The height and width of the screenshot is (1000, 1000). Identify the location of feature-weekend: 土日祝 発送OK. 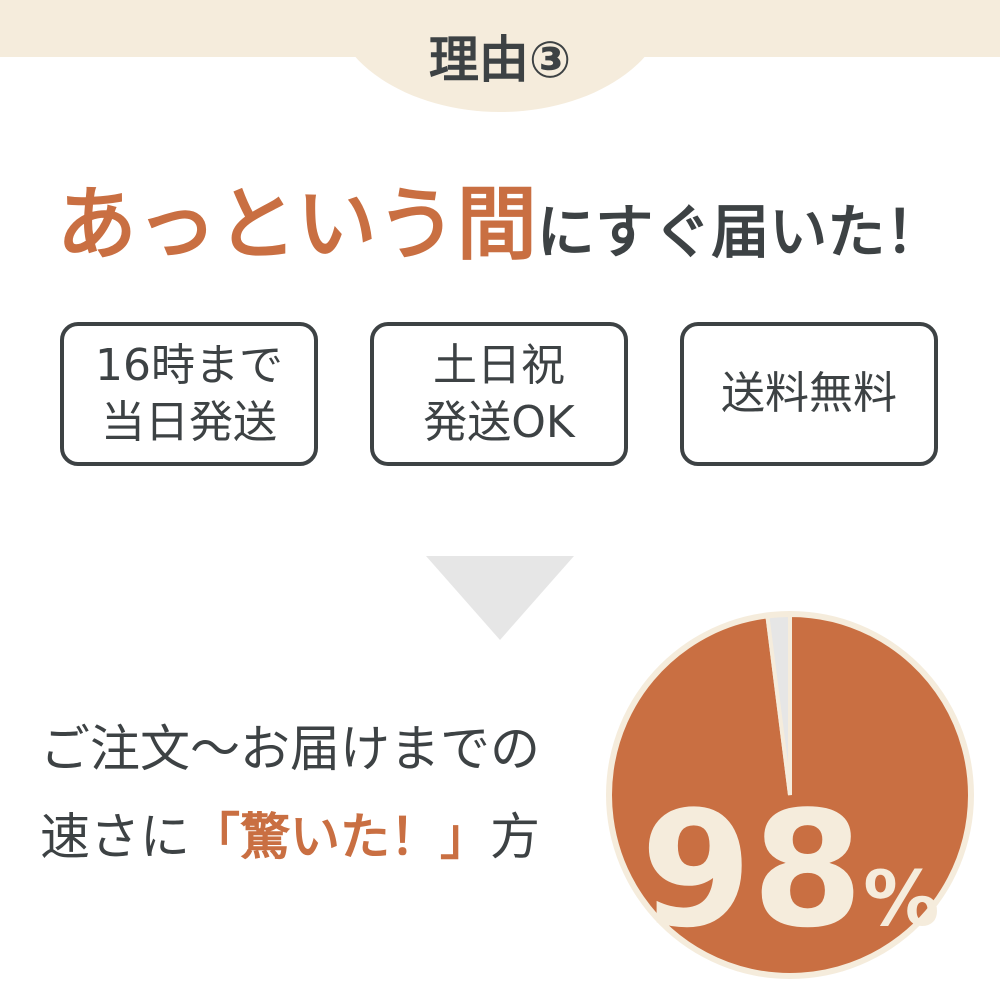
(499, 394).